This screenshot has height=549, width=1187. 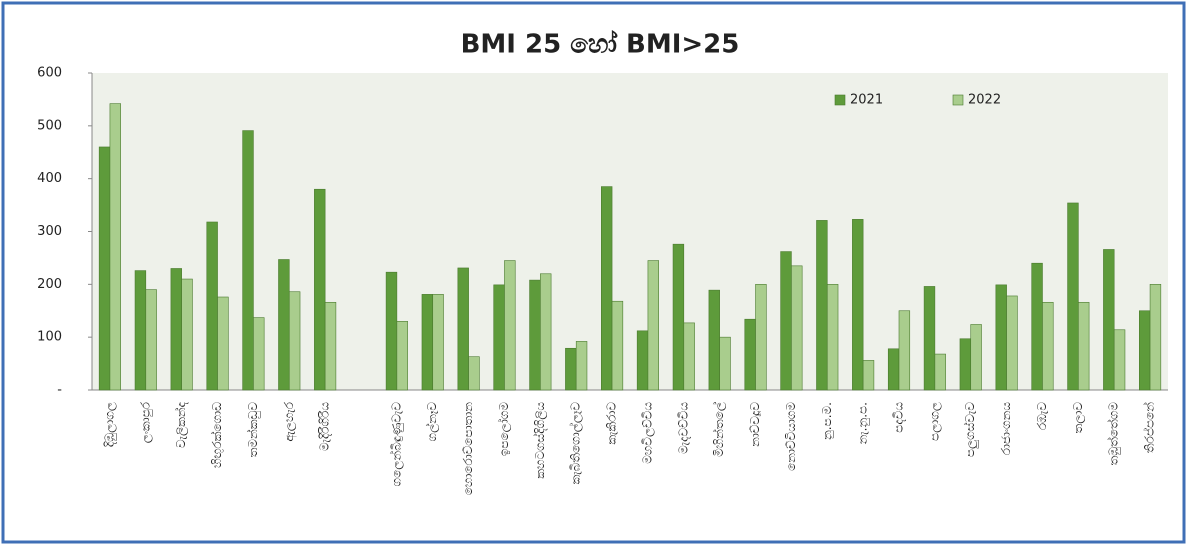 What do you see at coordinates (432, 422) in the screenshot?
I see `x-tick-label: ගල්නෑව` at bounding box center [432, 422].